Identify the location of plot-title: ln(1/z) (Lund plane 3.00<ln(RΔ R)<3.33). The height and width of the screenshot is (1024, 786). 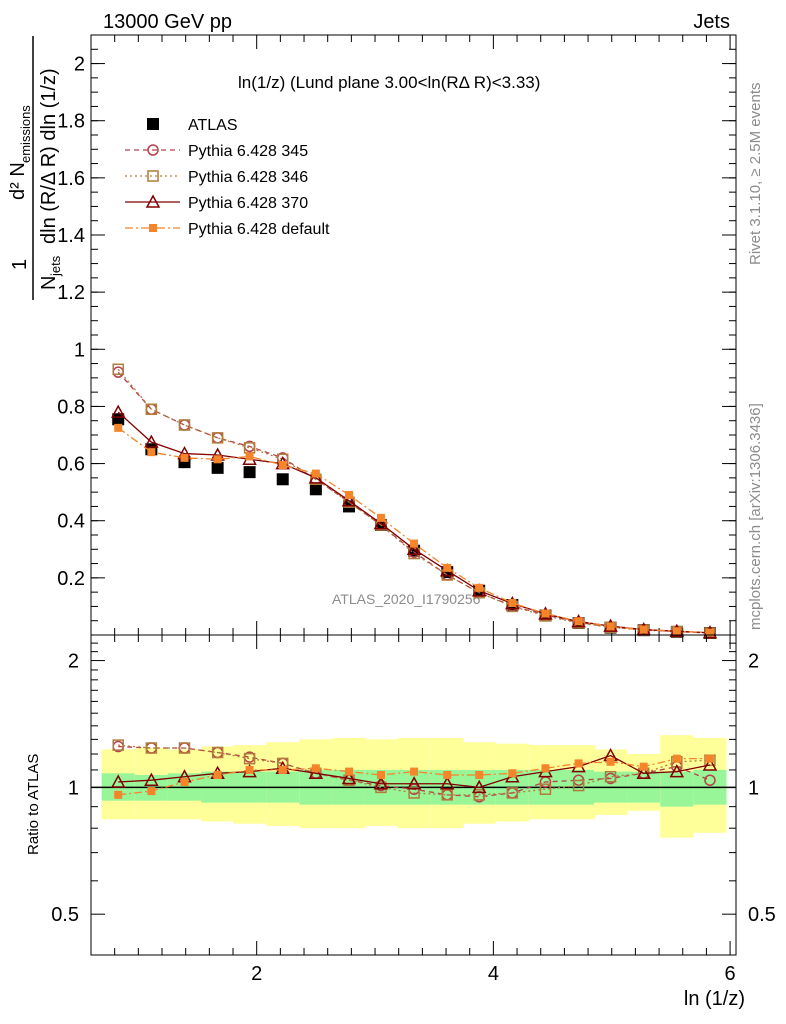
(389, 82).